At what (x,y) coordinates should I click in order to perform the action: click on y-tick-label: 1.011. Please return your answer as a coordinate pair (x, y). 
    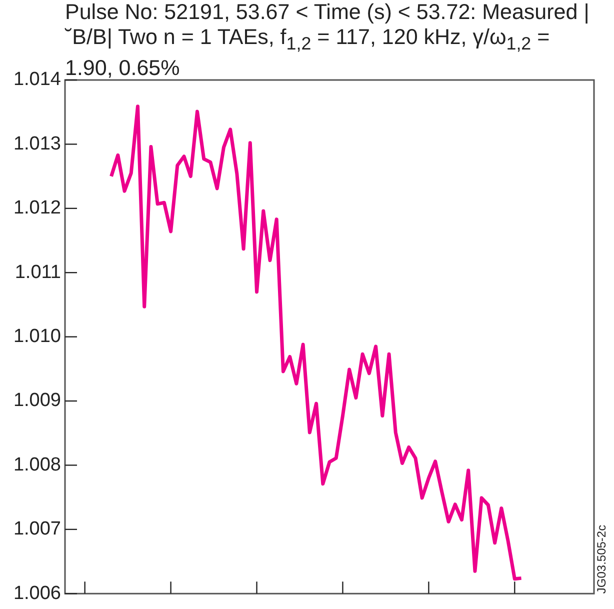
    Looking at the image, I should click on (37, 272).